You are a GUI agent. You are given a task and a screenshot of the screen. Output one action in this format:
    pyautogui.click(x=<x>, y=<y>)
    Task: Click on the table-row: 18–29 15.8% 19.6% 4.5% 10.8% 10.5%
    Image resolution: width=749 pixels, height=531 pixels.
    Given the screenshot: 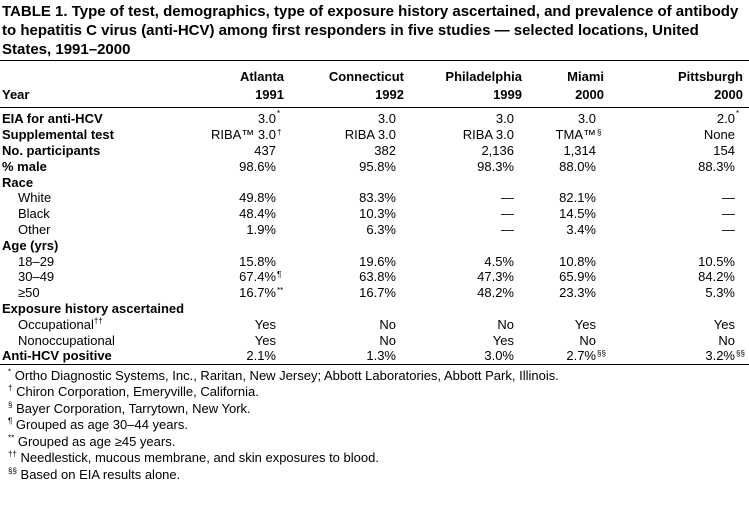 What is the action you would take?
    pyautogui.click(x=374, y=261)
    